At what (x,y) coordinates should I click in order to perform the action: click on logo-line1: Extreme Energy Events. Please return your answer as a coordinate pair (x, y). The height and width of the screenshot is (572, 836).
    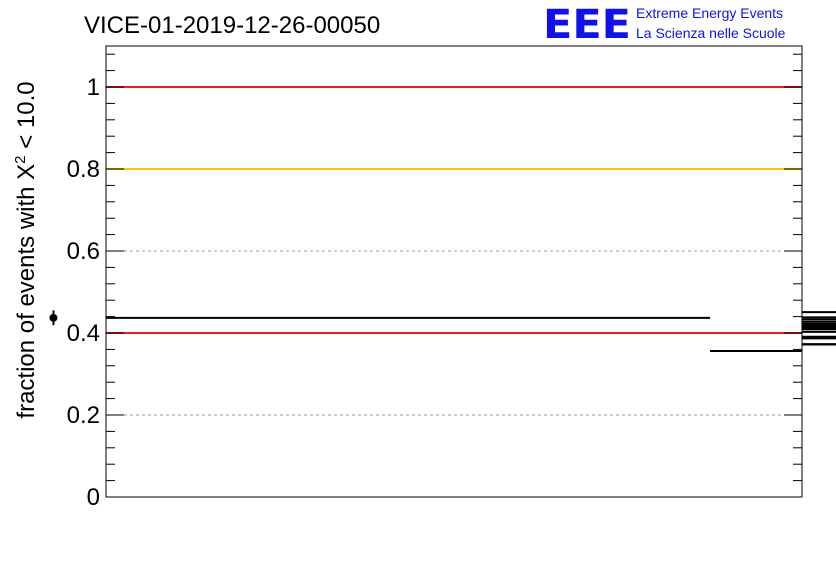
    Looking at the image, I should click on (709, 13).